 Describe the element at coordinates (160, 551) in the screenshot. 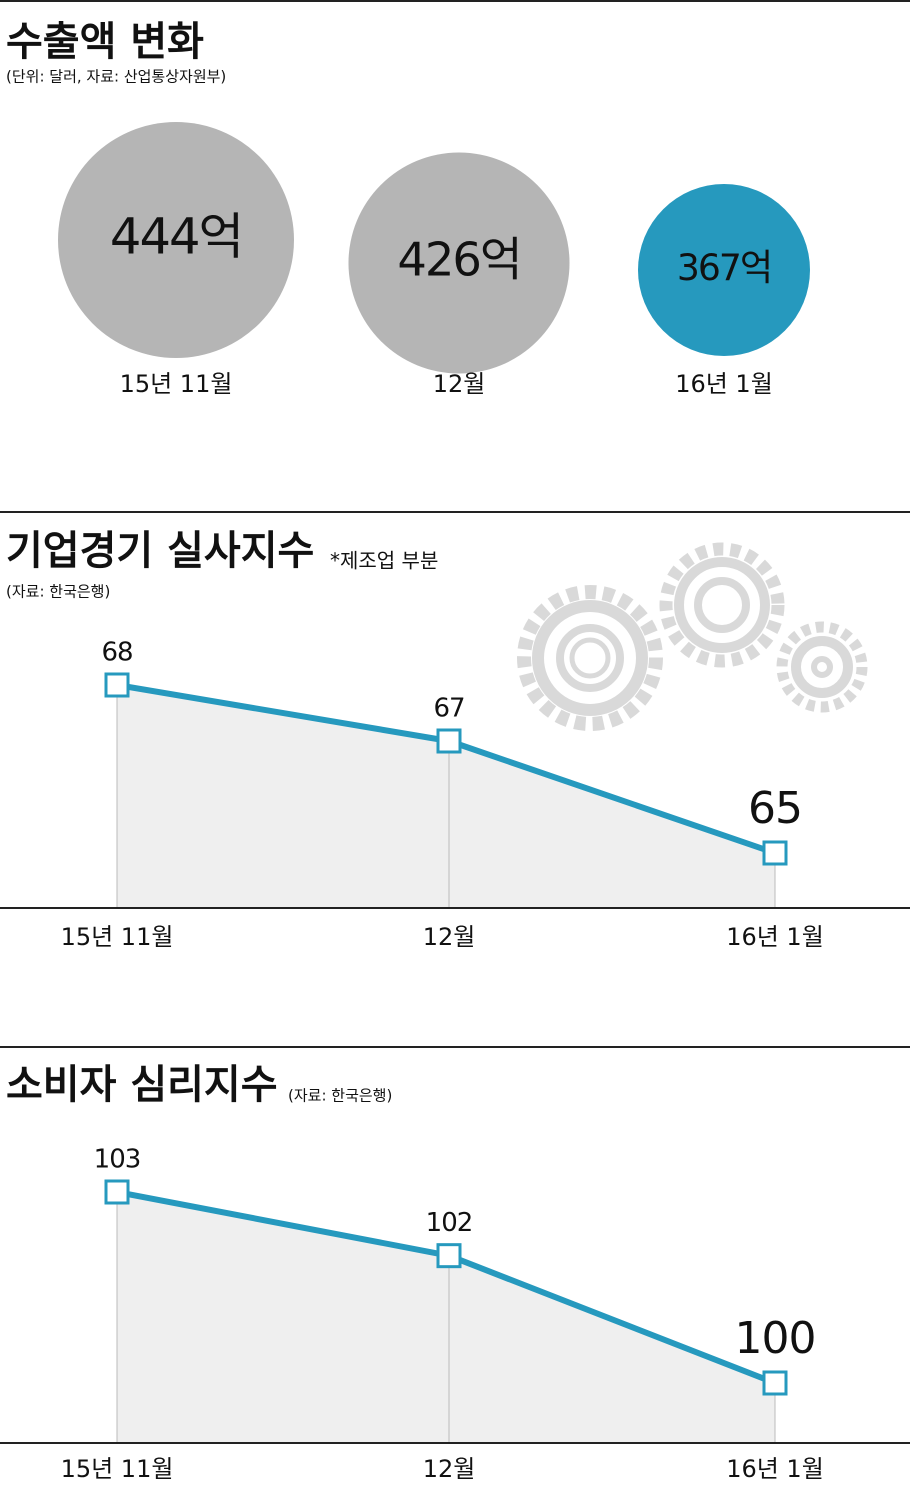

I see `chart-title: 기업경기 실사지수` at that location.